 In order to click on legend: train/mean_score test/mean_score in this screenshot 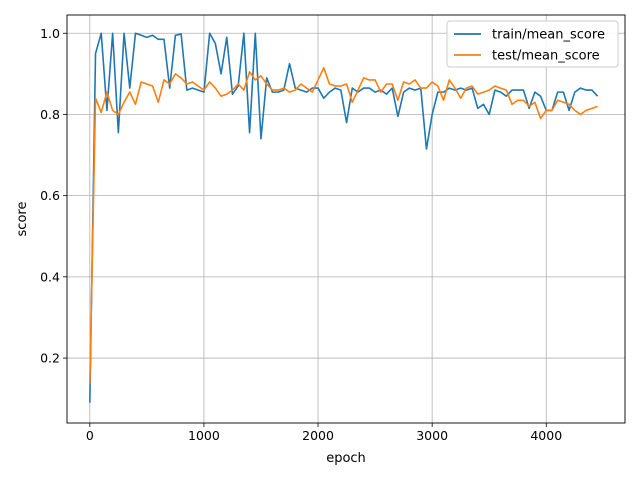, I will do `click(532, 44)`.